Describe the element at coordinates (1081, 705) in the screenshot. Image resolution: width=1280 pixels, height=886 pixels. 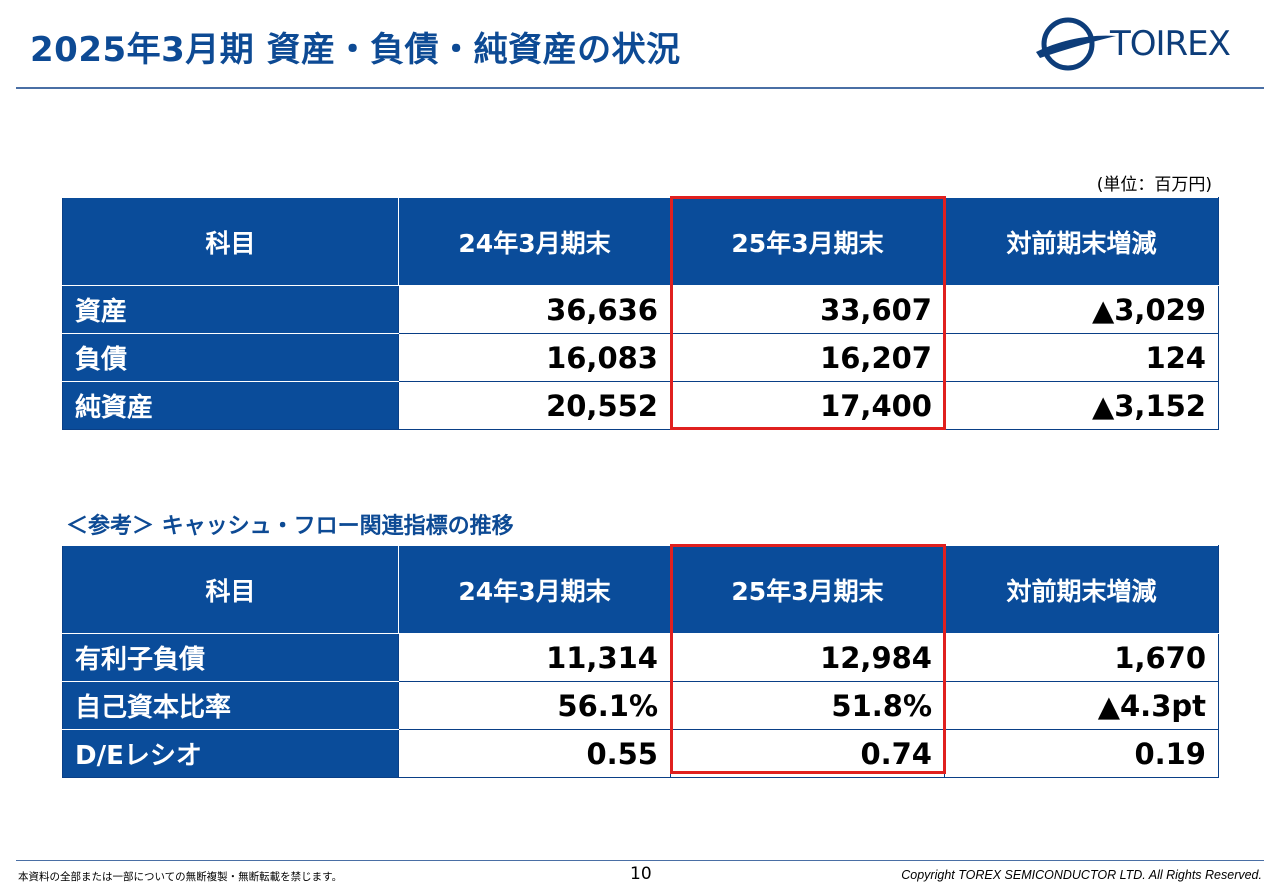
I see `value-diff: ▲4.3pt` at that location.